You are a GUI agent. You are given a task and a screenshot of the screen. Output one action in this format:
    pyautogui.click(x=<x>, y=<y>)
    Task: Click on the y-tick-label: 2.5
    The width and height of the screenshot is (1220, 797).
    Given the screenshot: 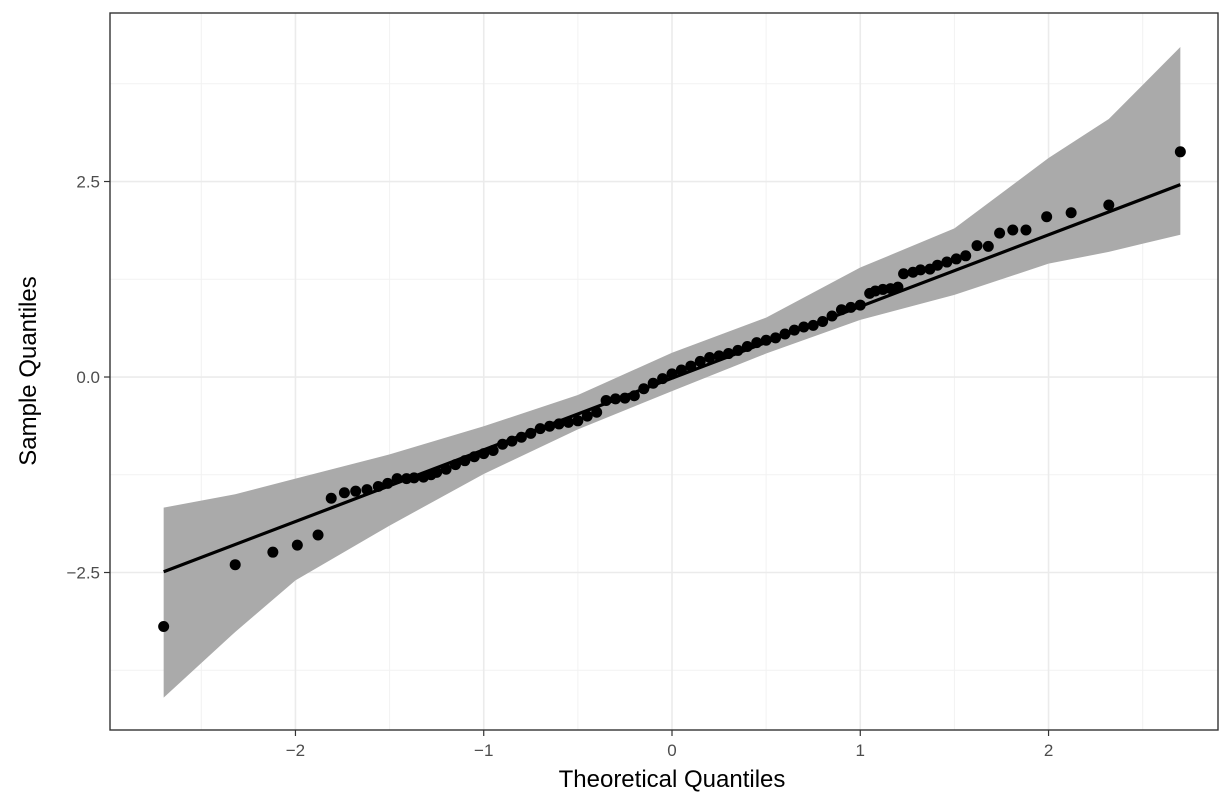 What is the action you would take?
    pyautogui.click(x=88, y=182)
    